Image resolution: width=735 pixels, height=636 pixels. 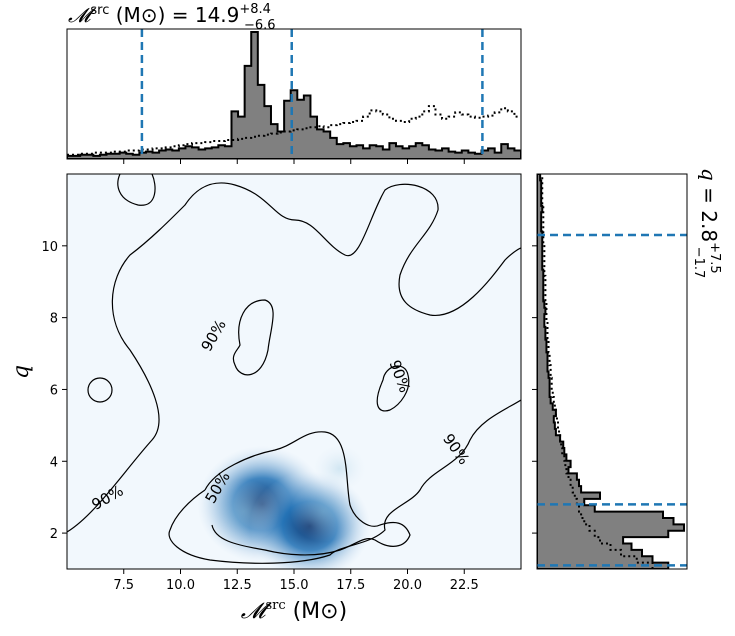 What do you see at coordinates (123, 585) in the screenshot?
I see `x-tick-label: 7.5` at bounding box center [123, 585].